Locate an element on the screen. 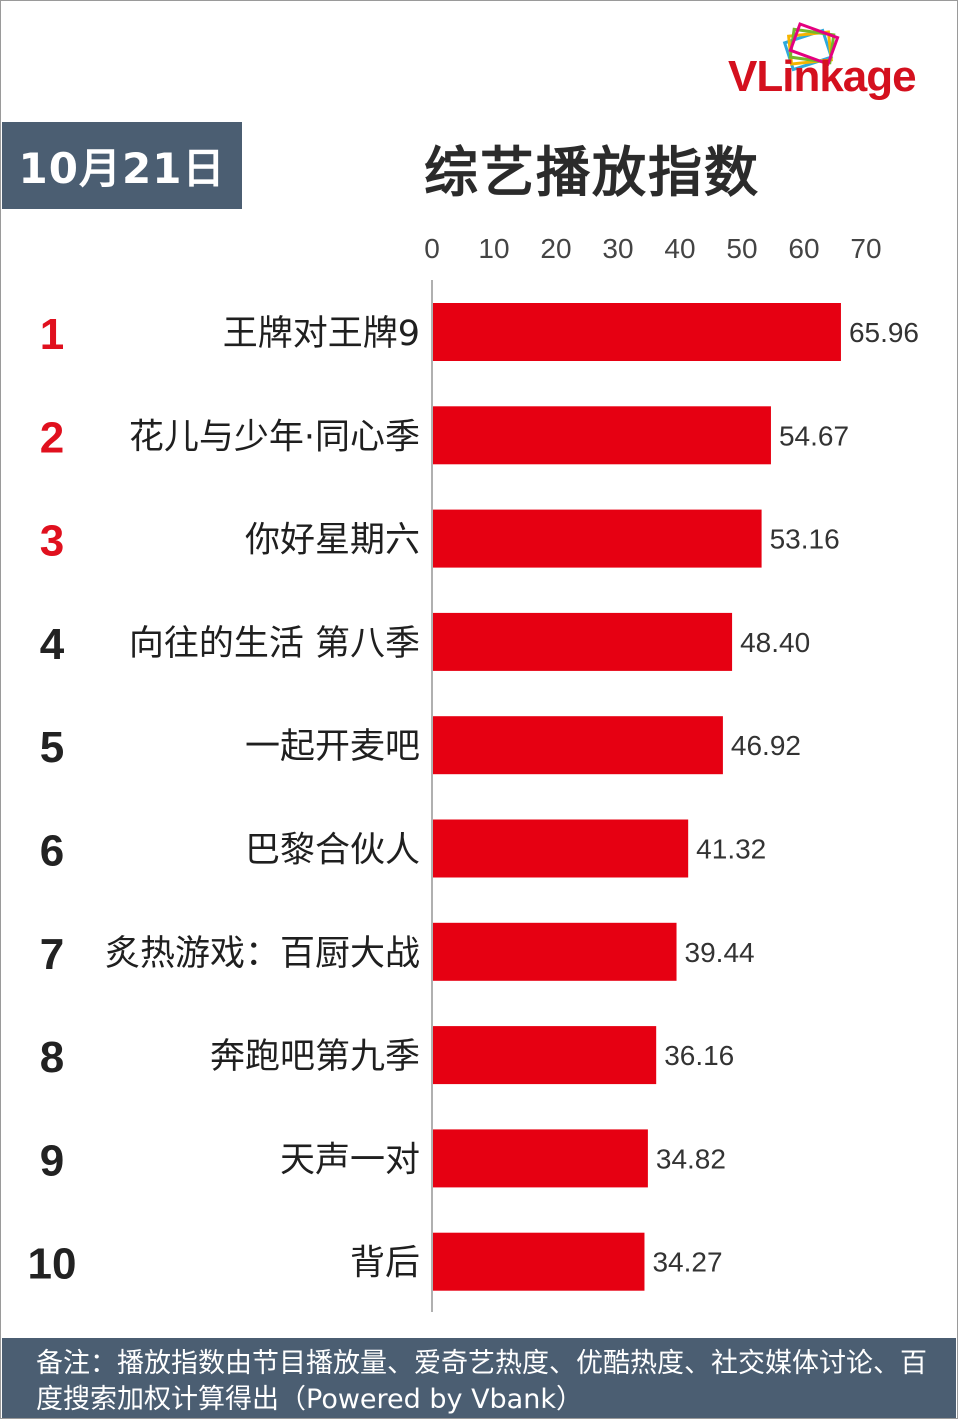 The image size is (960, 1421). rank-number: 1 is located at coordinates (52, 334).